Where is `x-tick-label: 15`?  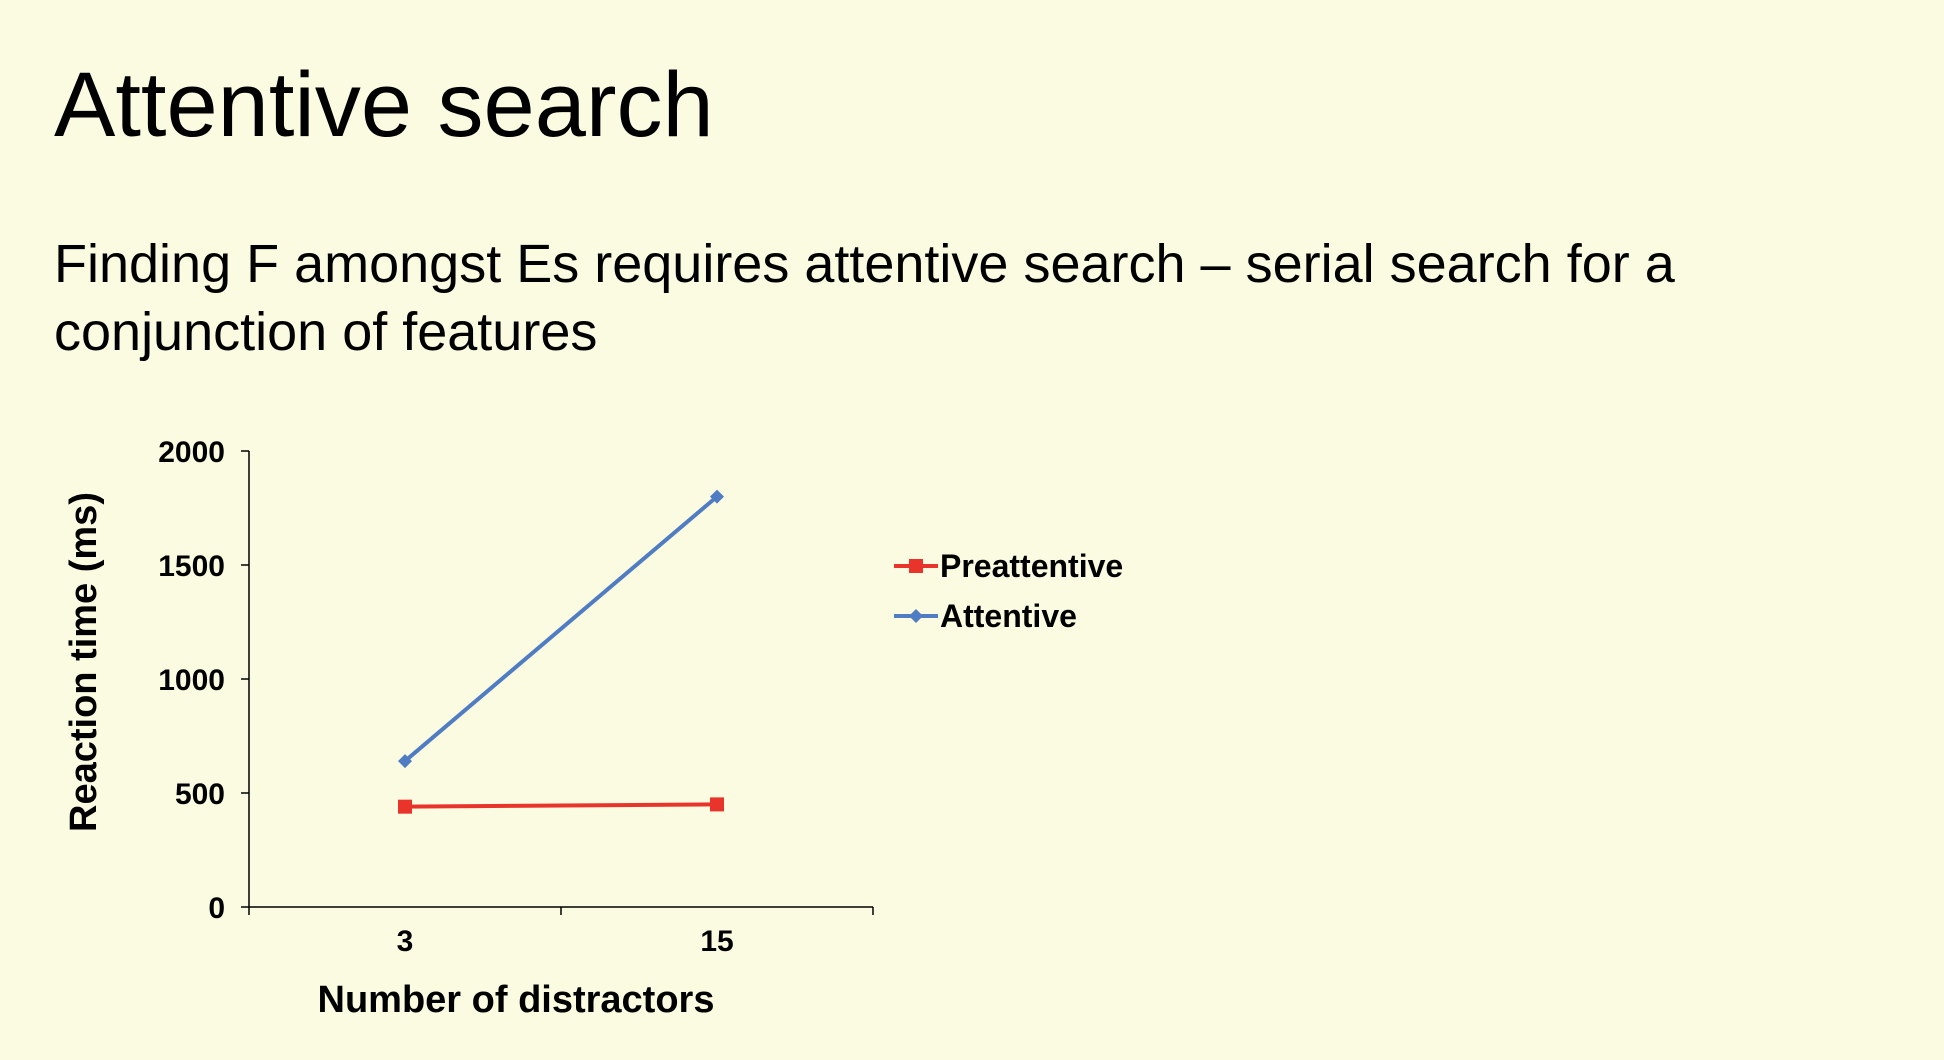 x-tick-label: 15 is located at coordinates (716, 941).